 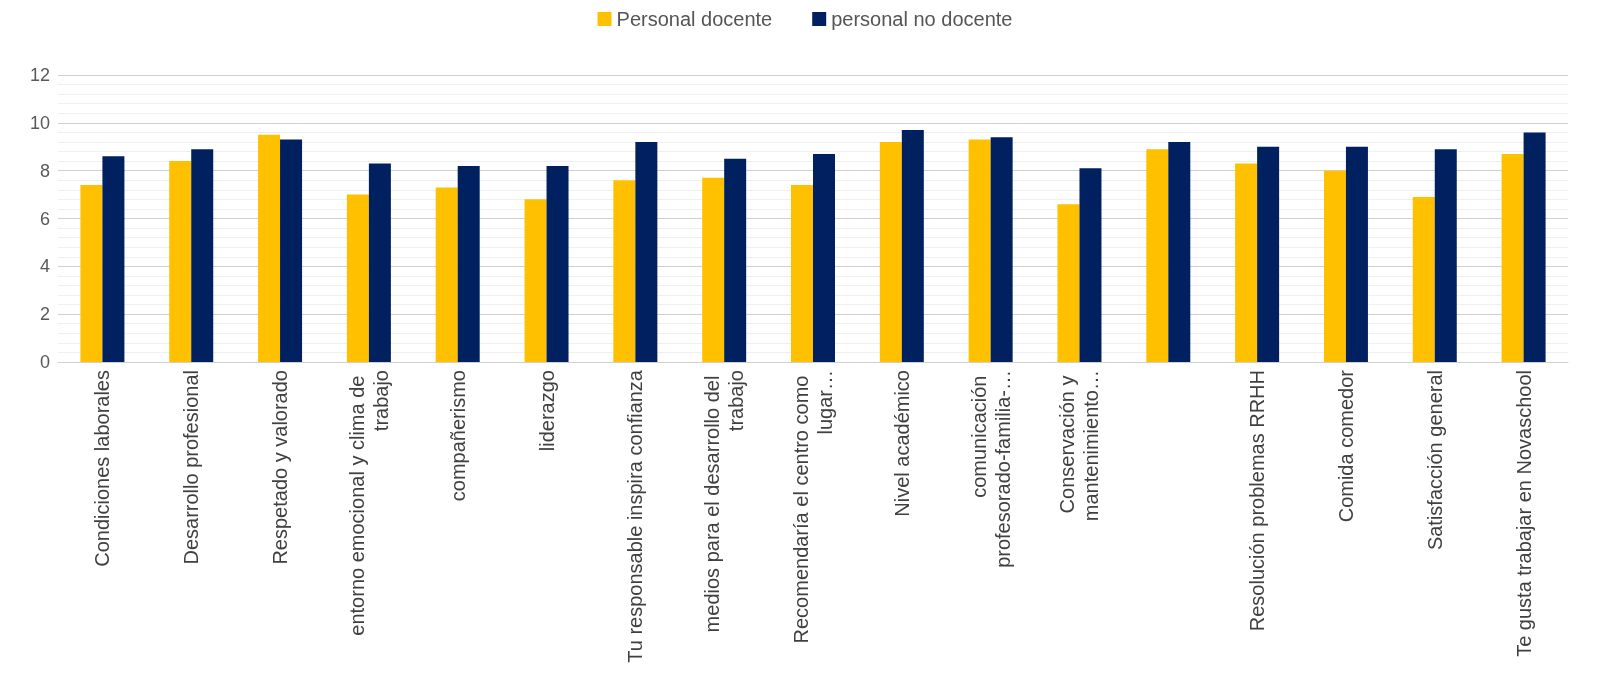 I want to click on x-tick-label: Te gusta trabajar en Novaschool, so click(x=1523, y=513).